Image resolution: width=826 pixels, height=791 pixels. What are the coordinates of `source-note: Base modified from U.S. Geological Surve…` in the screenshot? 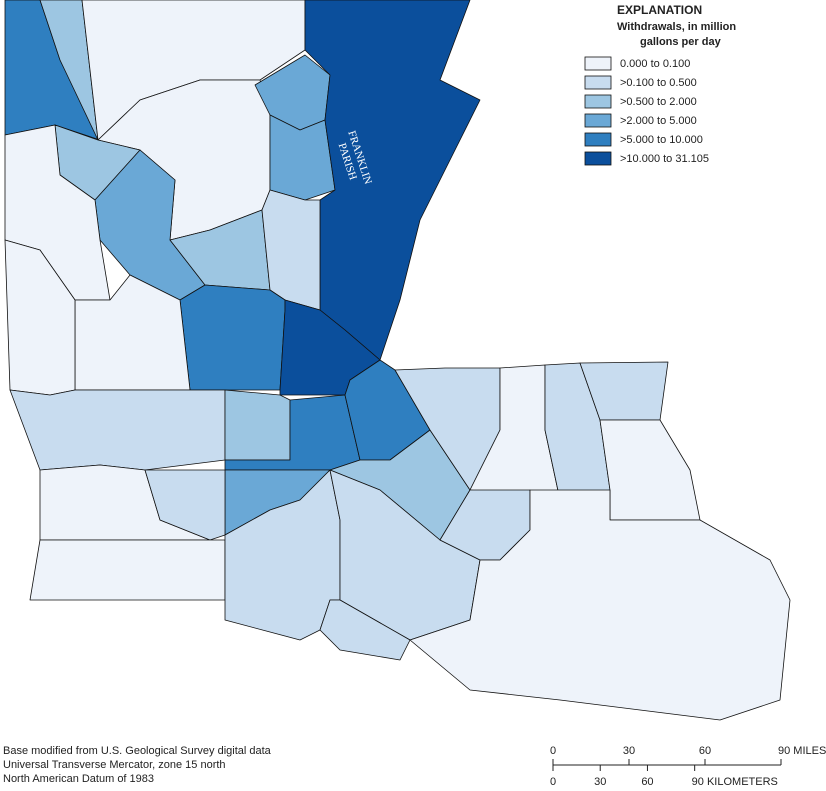 It's located at (137, 751).